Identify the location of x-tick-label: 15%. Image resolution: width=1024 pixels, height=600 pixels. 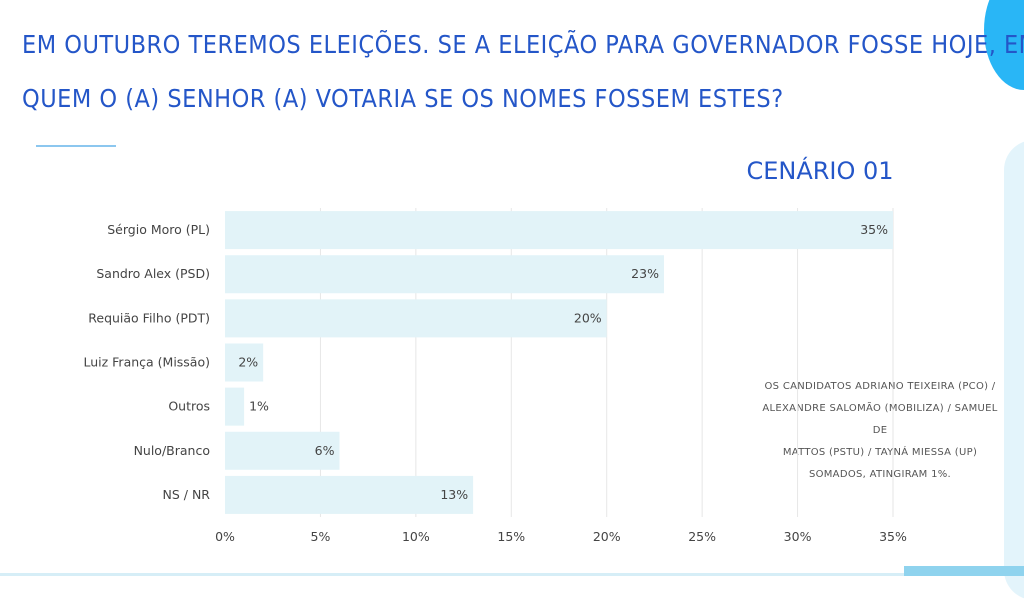
(511, 536).